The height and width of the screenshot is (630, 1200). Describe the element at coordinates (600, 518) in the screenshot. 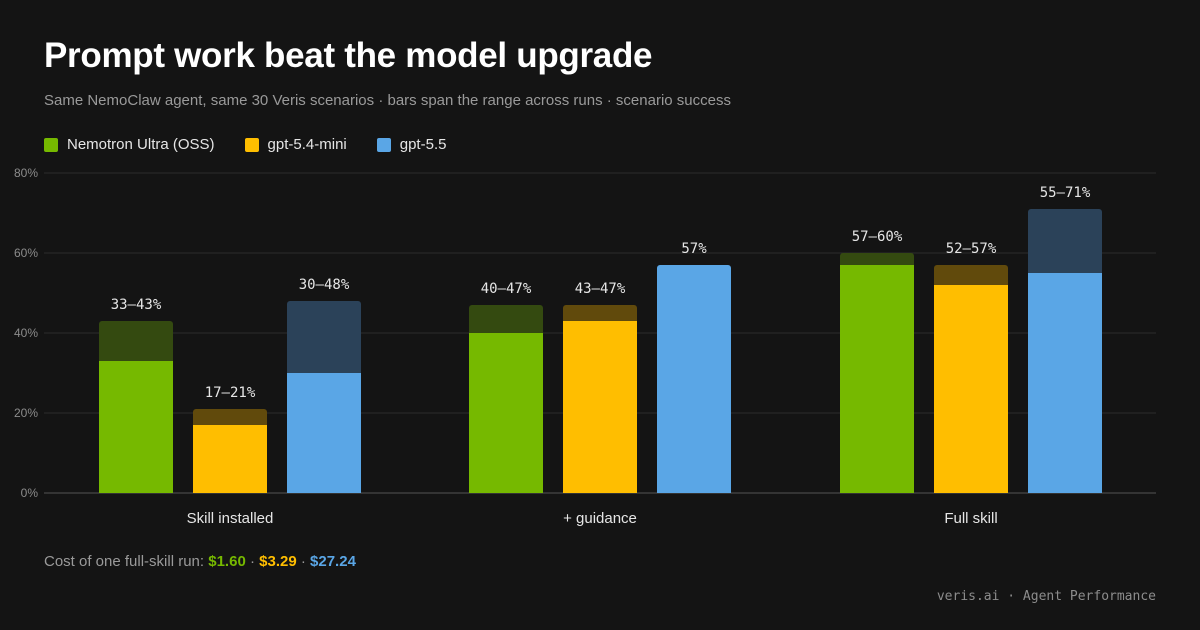

I see `x-category-label: + guidance` at that location.